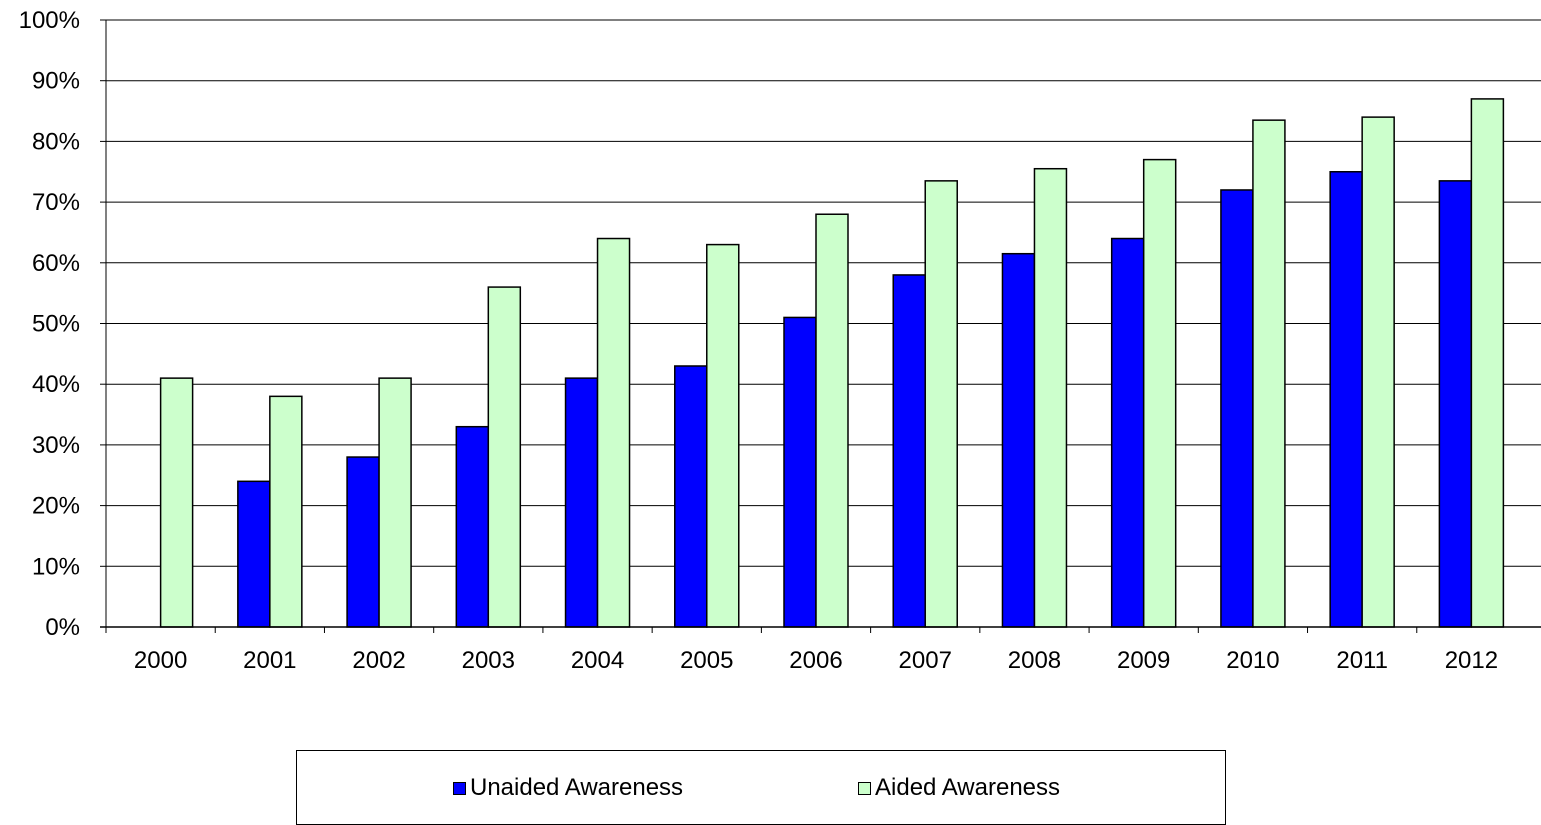  I want to click on y-tick-label: 90%, so click(56, 81).